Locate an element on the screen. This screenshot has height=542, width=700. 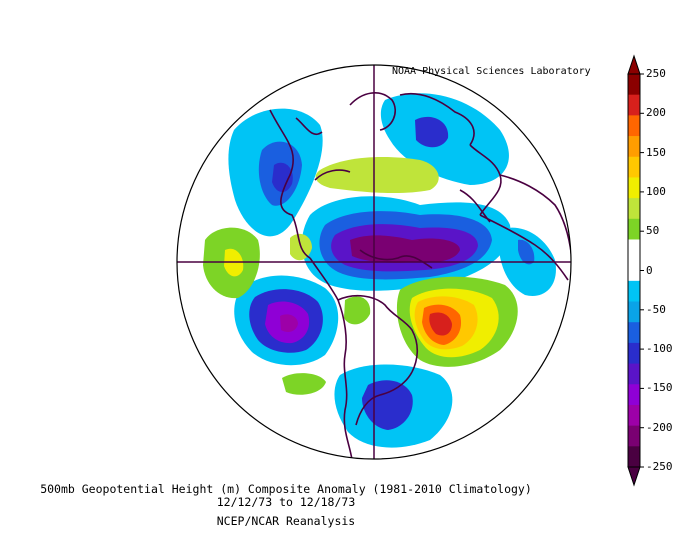
colorbar-tick-label: 100 is located at coordinates (656, 191).